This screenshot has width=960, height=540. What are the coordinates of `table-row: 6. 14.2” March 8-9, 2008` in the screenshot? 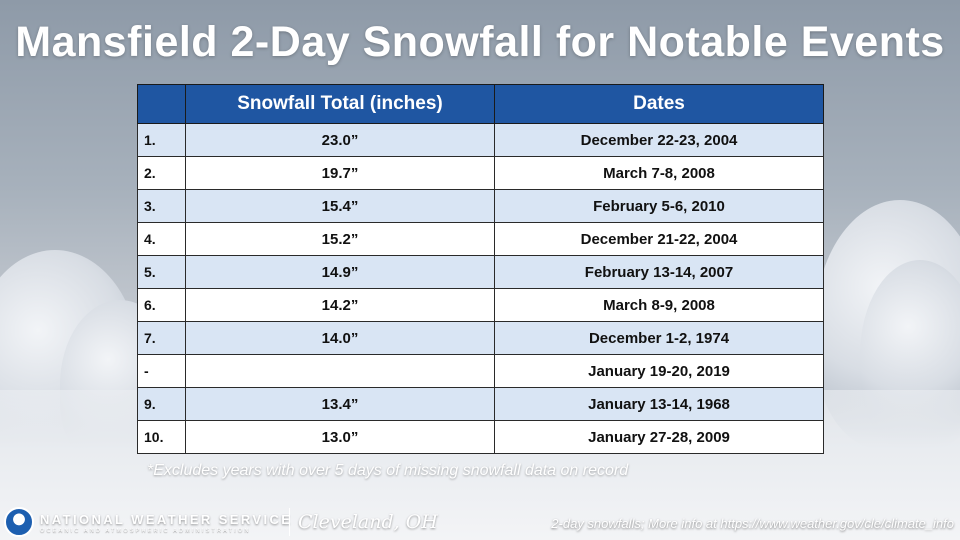 It's located at (480, 305).